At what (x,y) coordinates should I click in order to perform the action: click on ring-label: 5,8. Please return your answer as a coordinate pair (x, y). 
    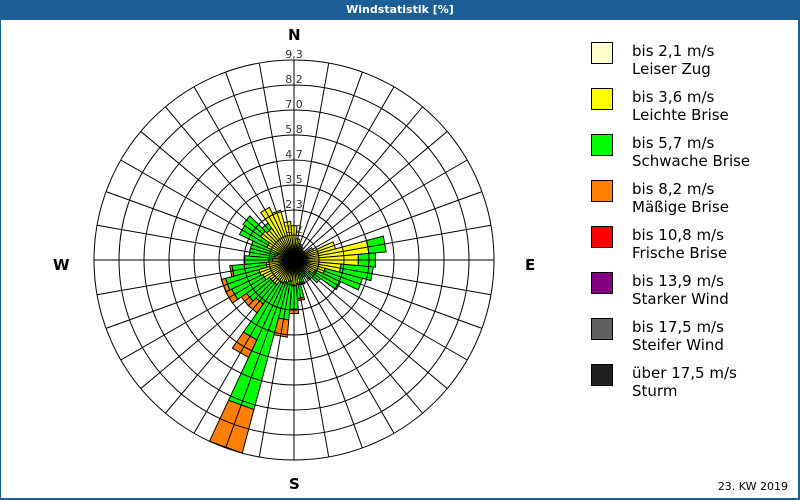
    Looking at the image, I should click on (294, 129).